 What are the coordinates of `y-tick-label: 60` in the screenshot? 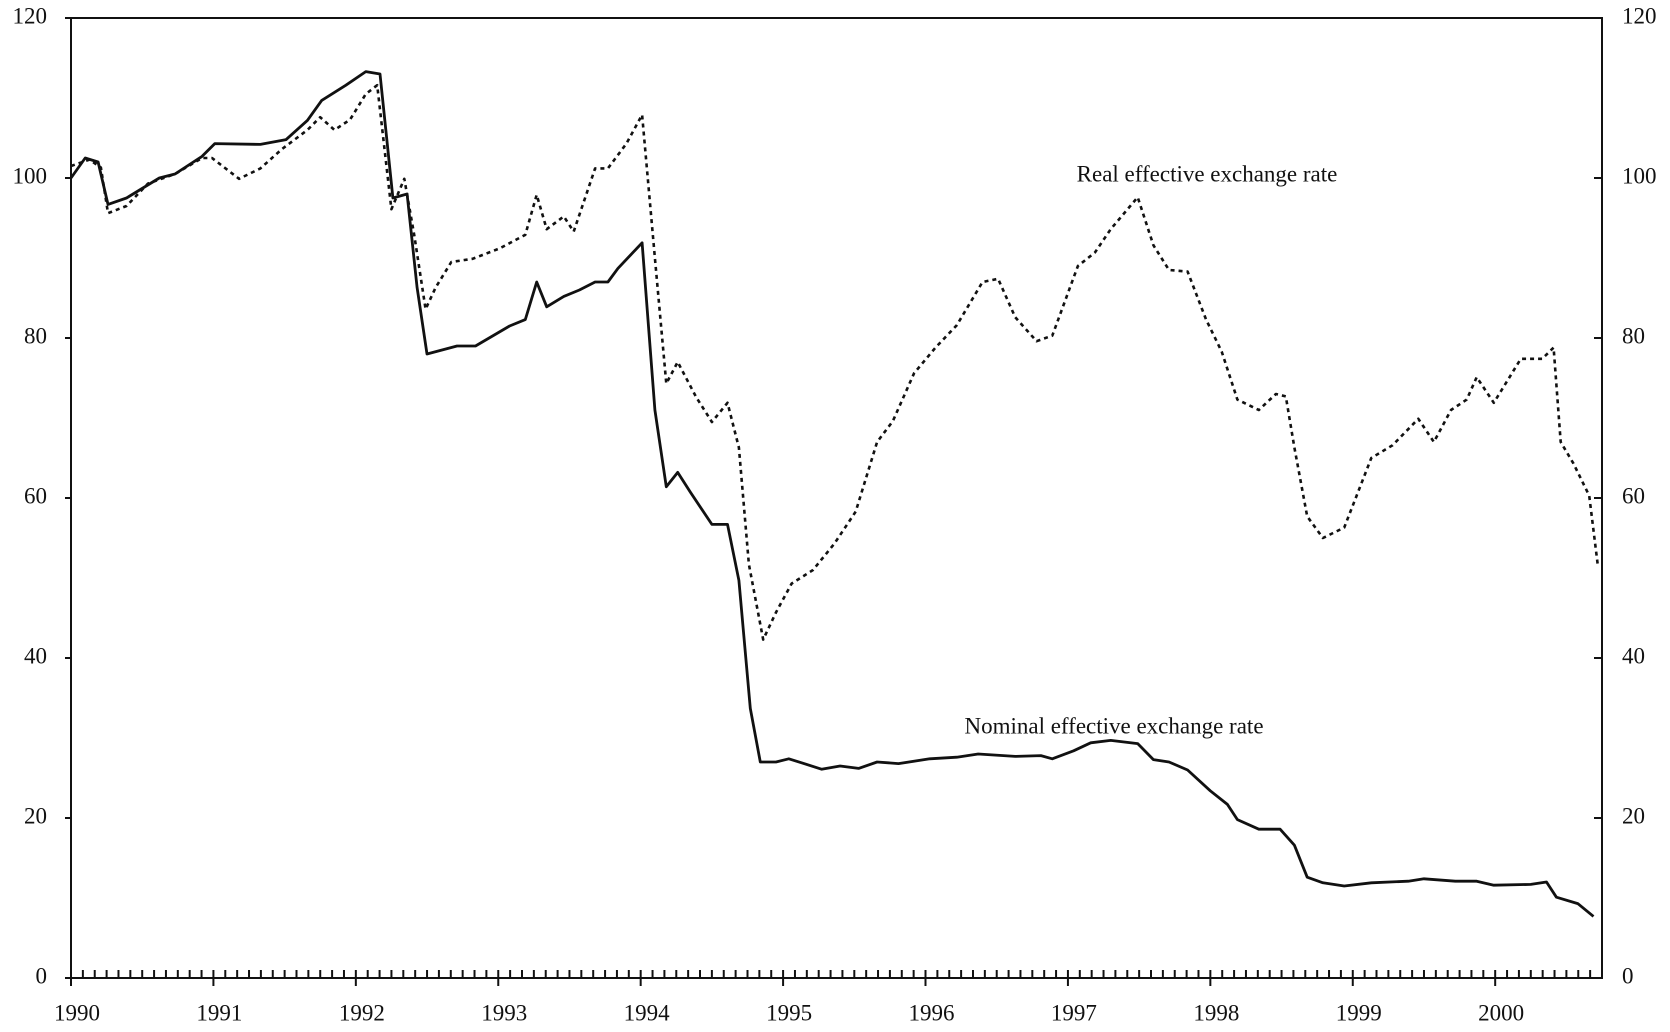 It's located at (35, 495).